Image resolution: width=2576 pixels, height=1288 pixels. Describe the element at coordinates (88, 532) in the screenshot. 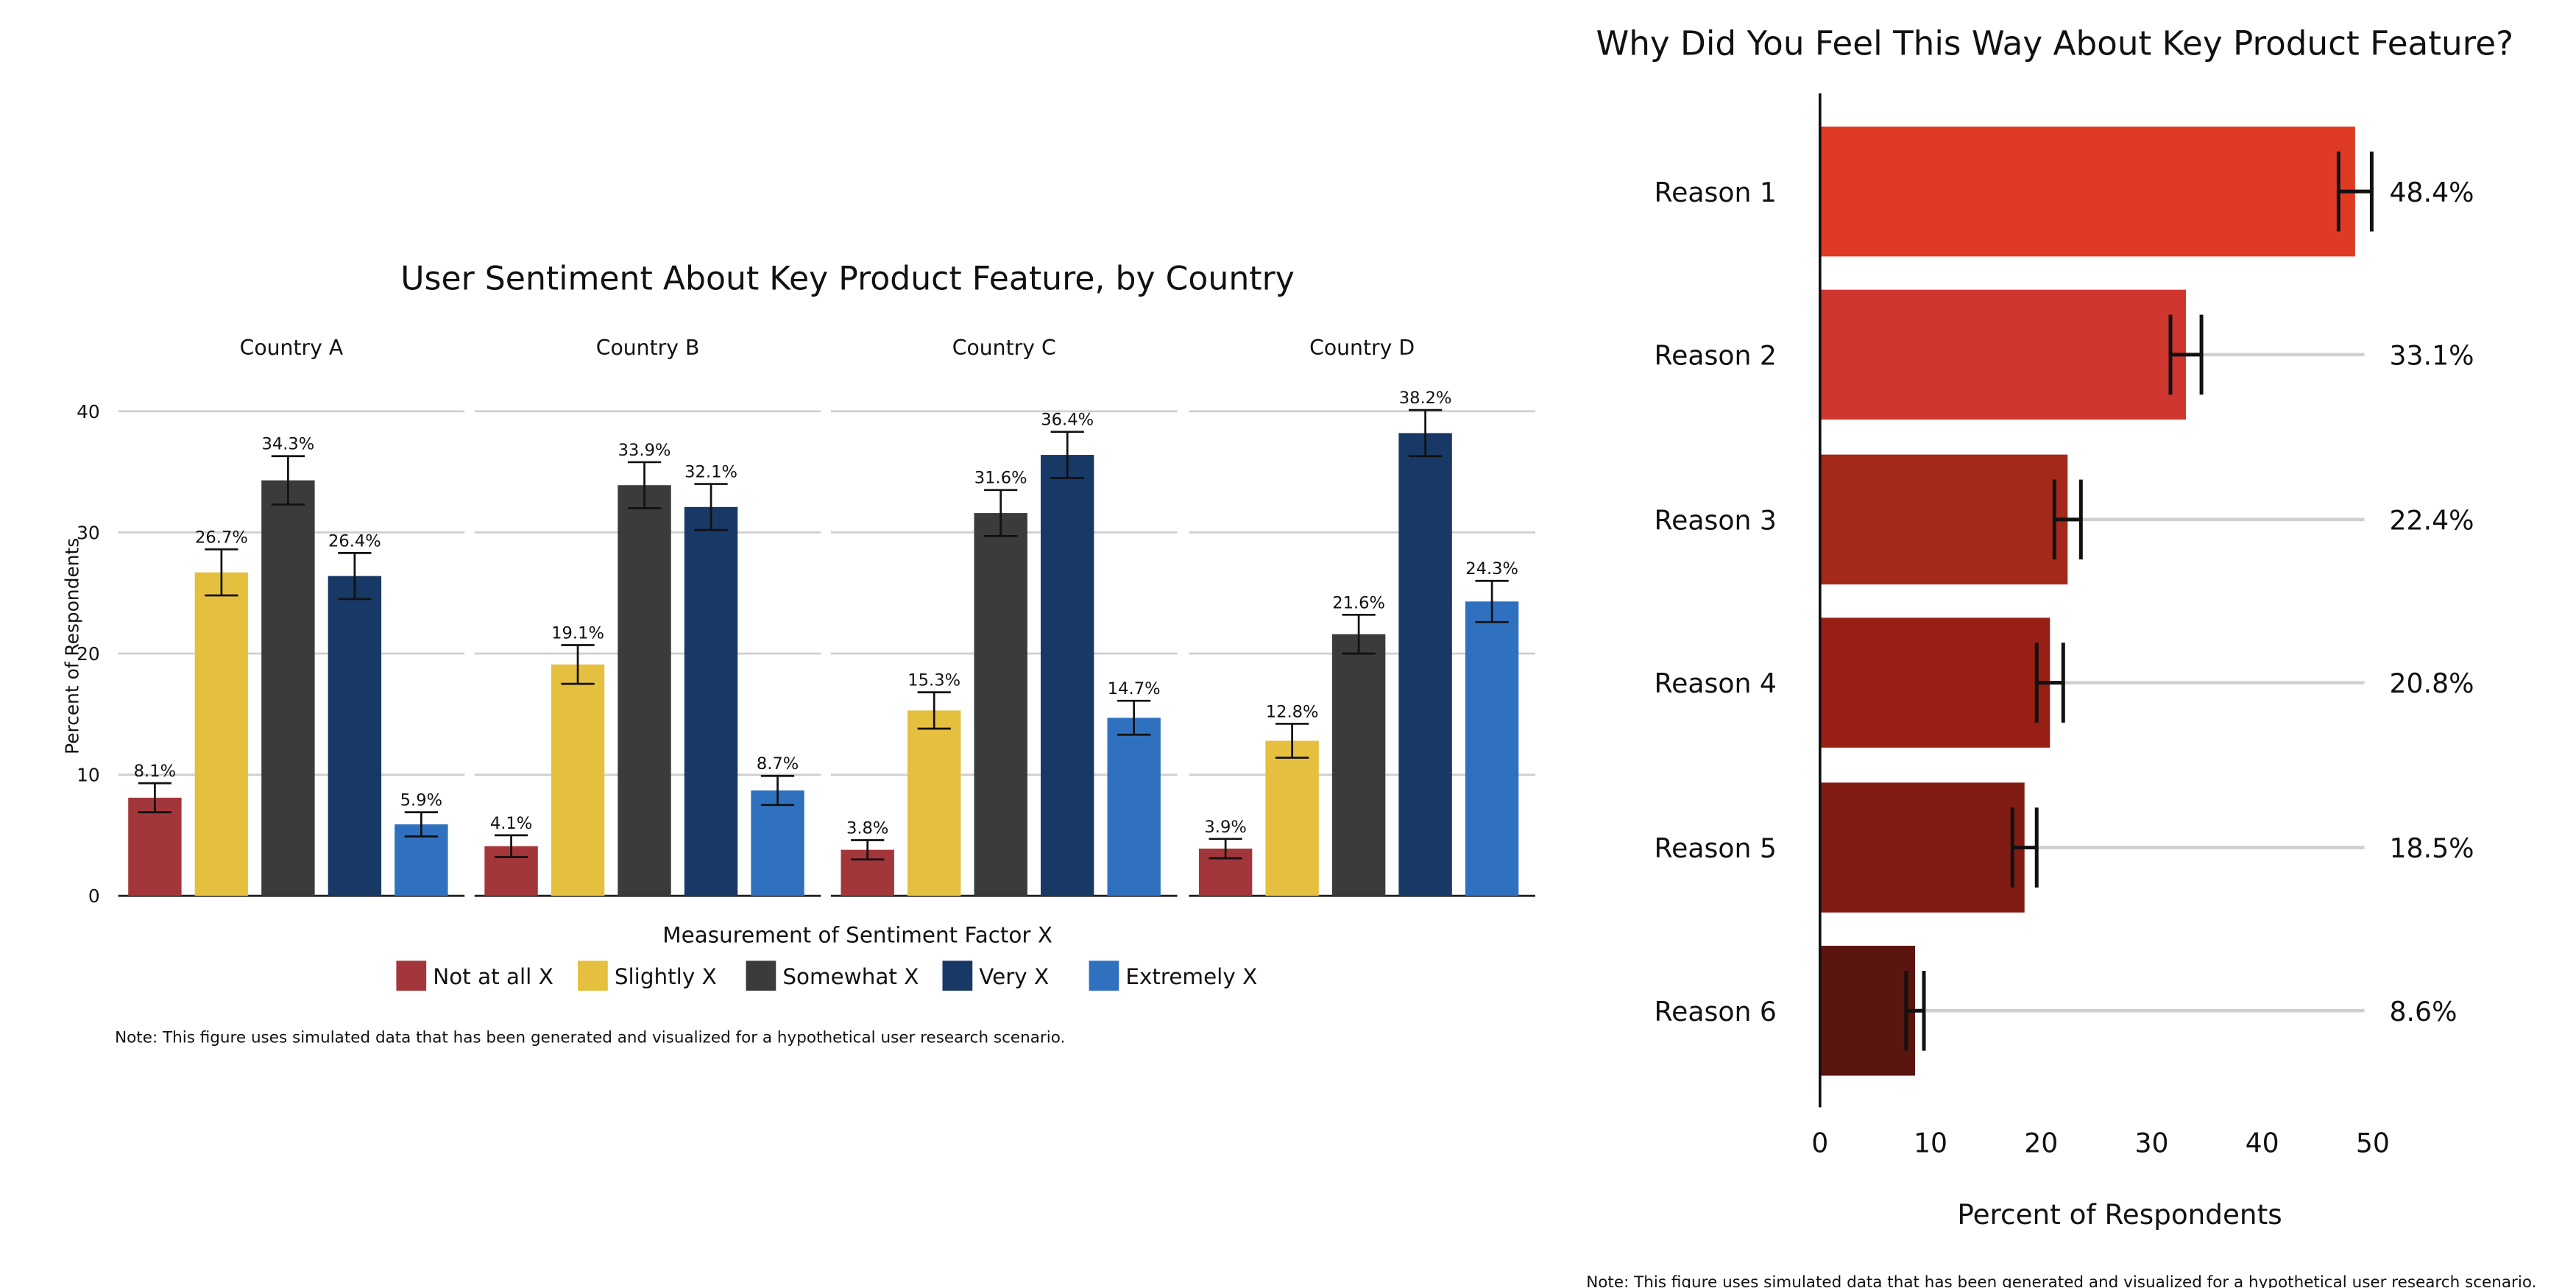

I see `y-tick-label: 30` at that location.